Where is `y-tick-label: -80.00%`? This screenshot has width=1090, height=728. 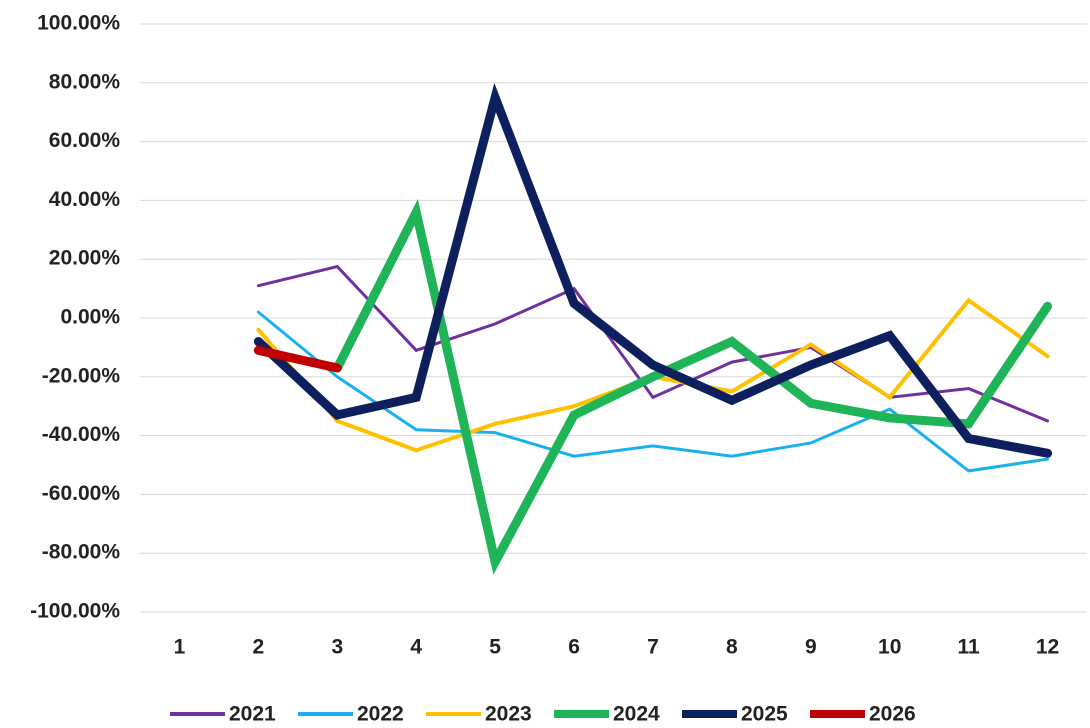
y-tick-label: -80.00% is located at coordinates (81, 552).